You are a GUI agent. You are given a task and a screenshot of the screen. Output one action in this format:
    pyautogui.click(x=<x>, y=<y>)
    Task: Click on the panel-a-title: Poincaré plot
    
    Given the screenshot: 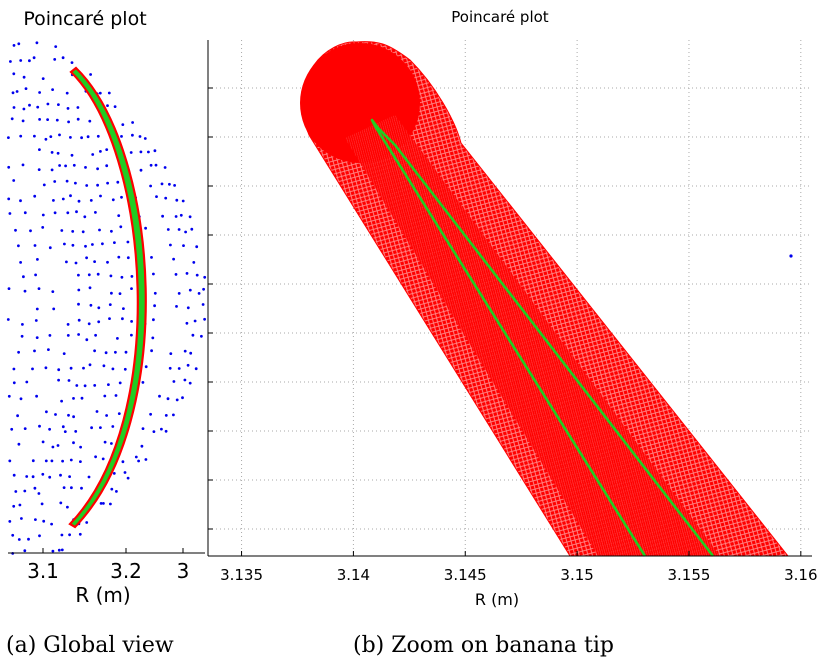 What is the action you would take?
    pyautogui.click(x=84, y=19)
    